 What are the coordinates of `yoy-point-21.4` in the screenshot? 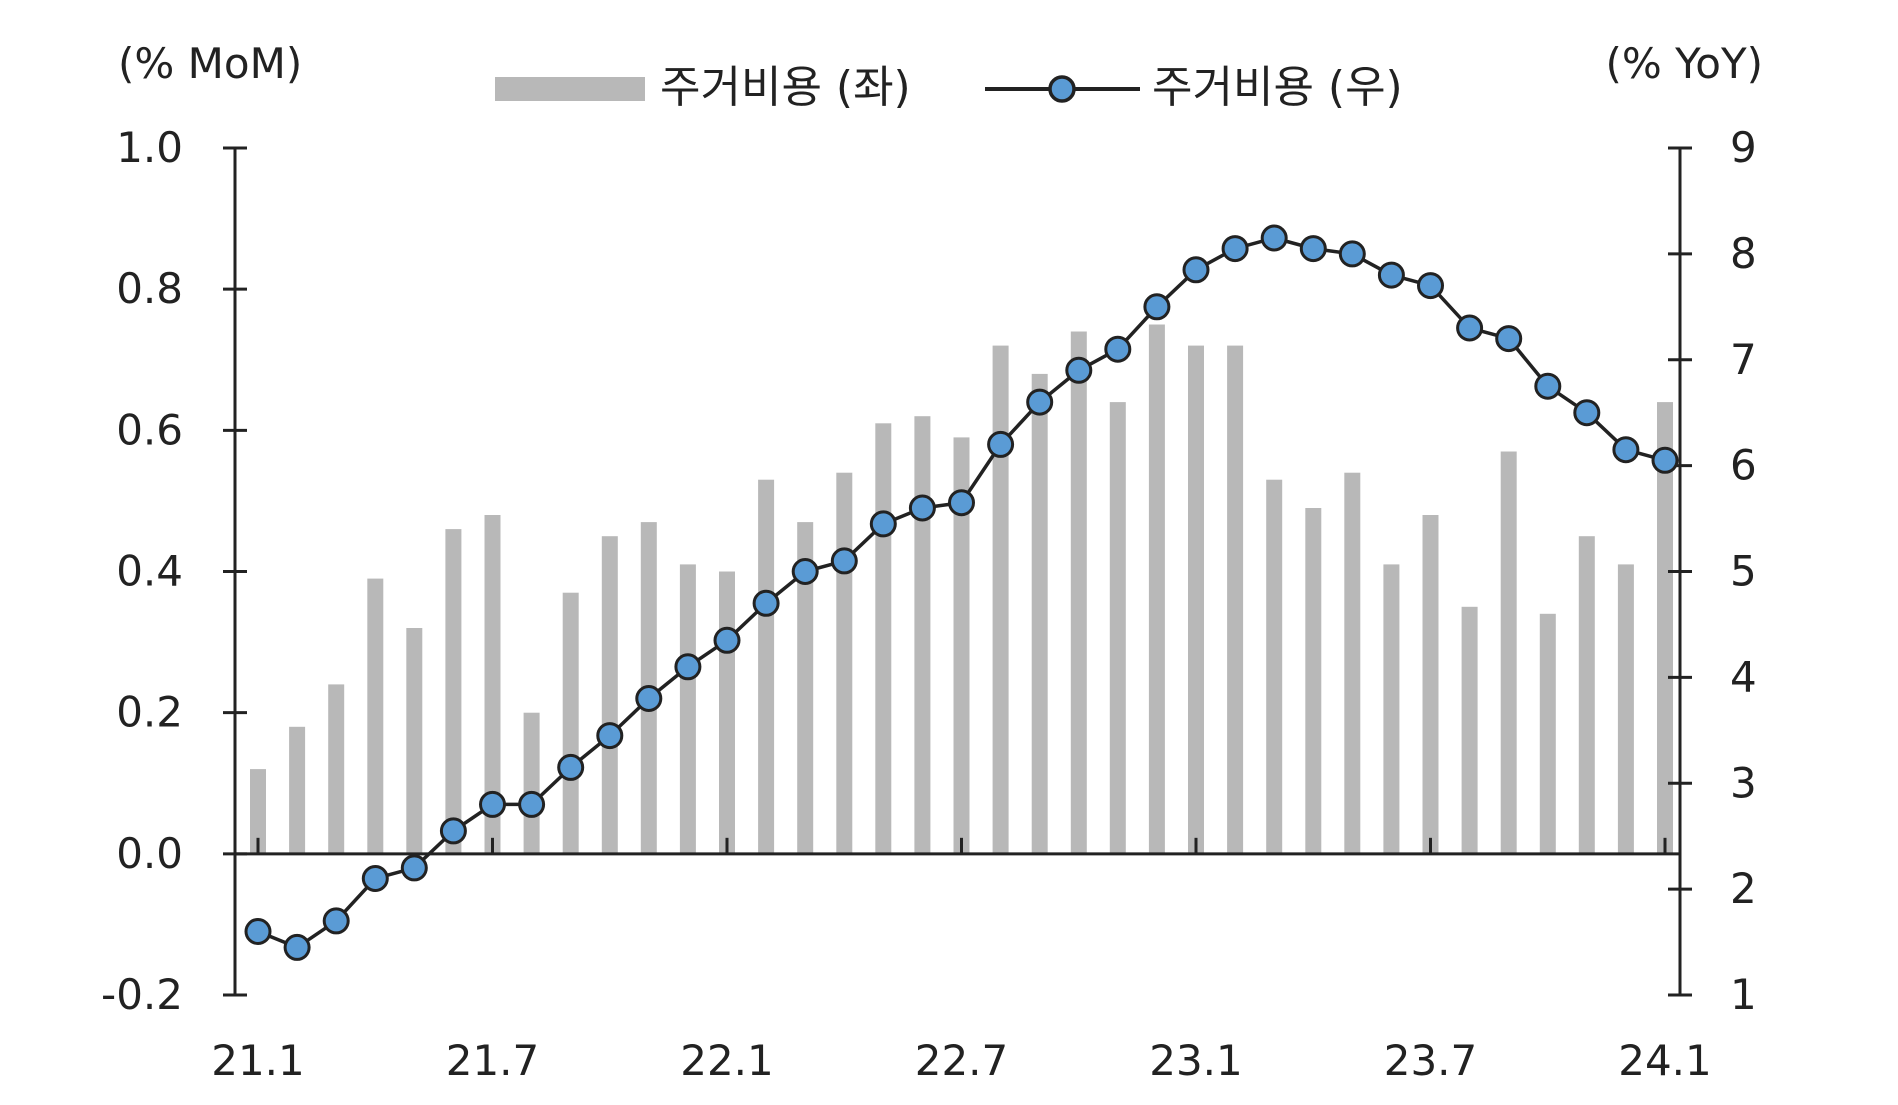 It's located at (375, 878).